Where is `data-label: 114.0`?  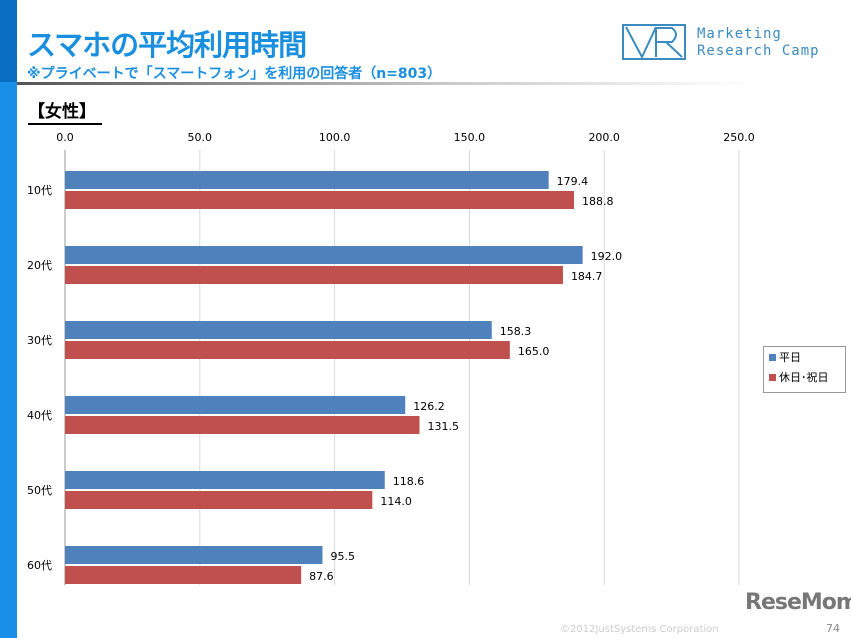
data-label: 114.0 is located at coordinates (396, 501).